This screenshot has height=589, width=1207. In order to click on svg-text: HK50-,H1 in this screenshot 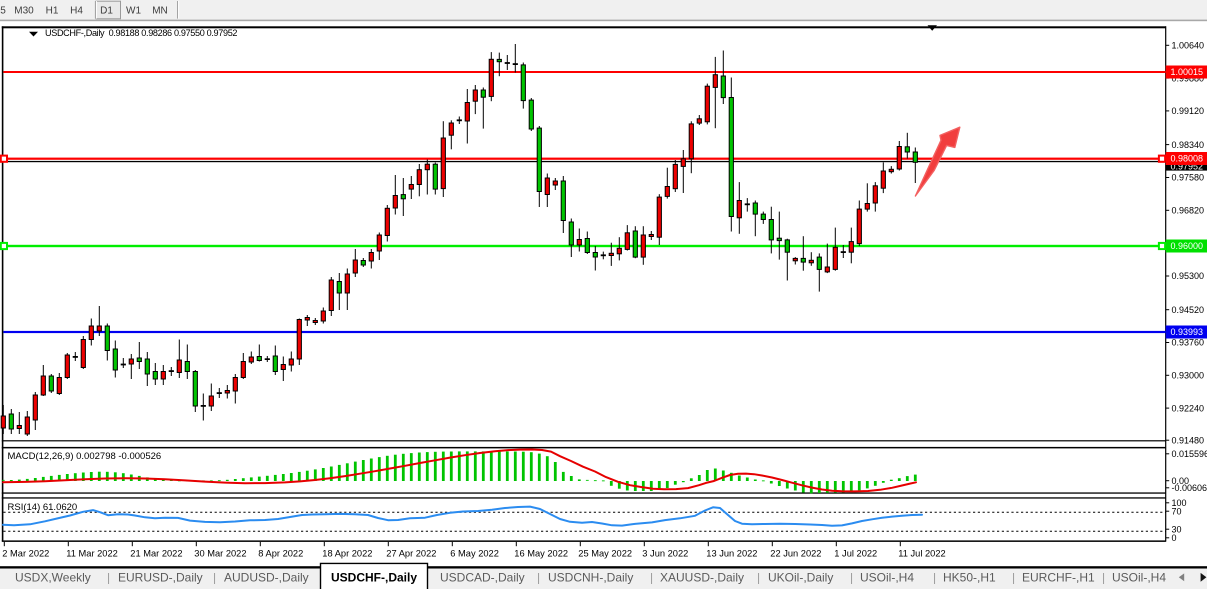, I will do `click(969, 578)`.